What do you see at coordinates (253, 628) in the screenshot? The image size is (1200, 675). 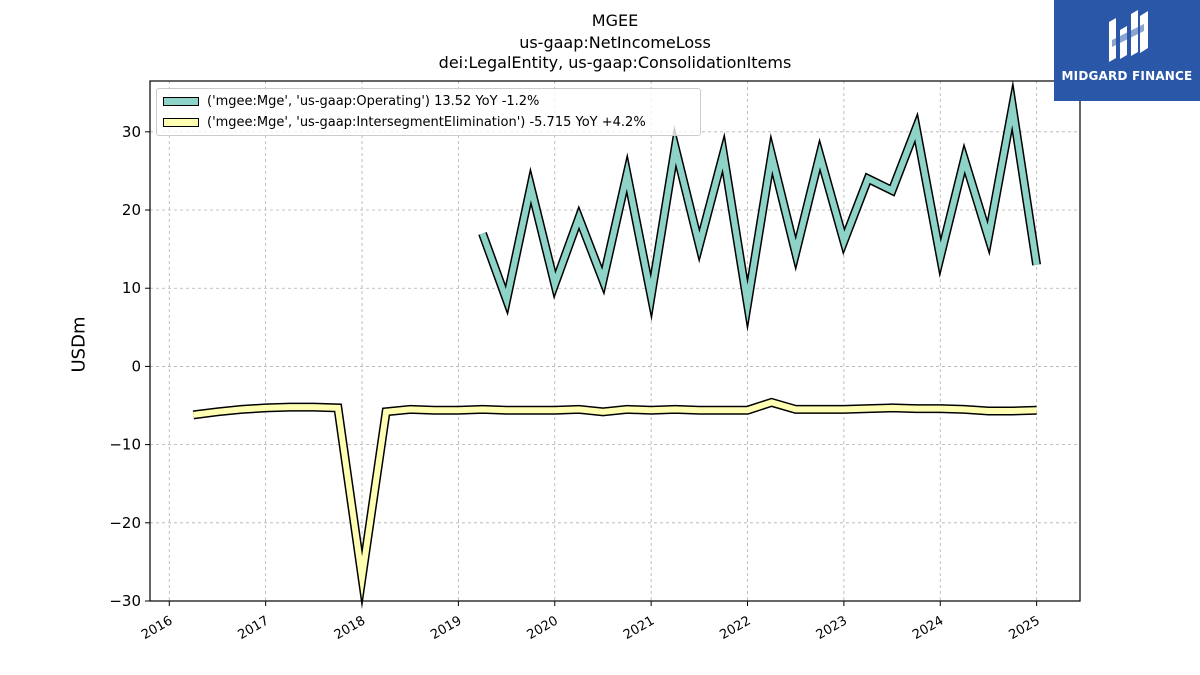 I see `x-tick-label: 2017` at bounding box center [253, 628].